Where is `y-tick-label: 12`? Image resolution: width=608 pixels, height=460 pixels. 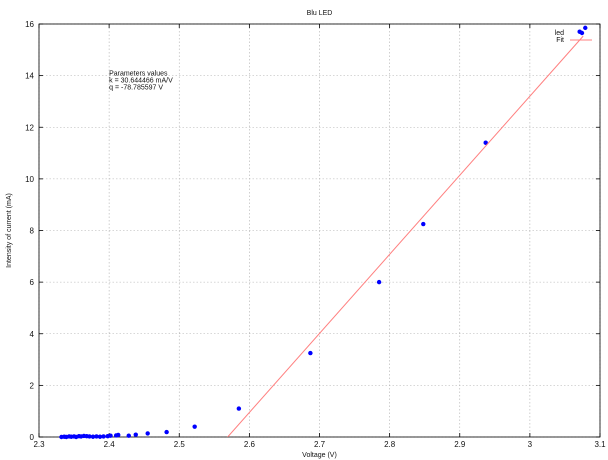 y-tick-label: 12 is located at coordinates (29, 127).